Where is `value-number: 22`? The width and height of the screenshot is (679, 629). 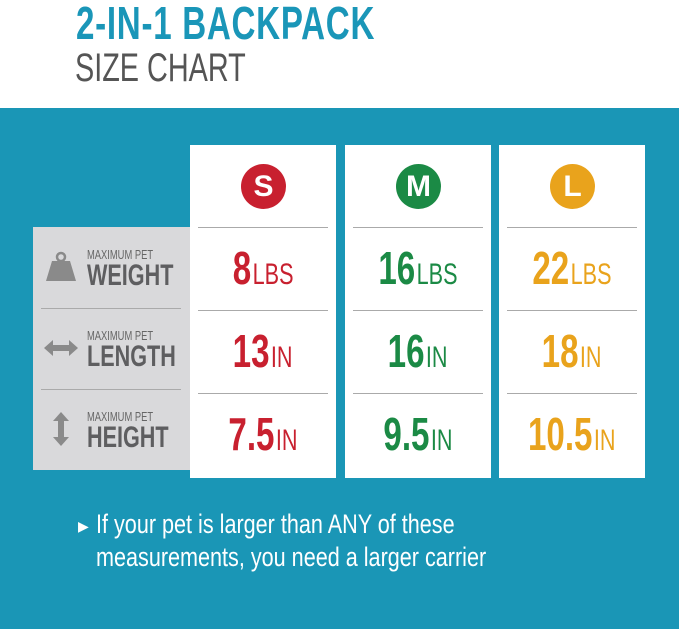
value-number: 22 is located at coordinates (551, 268).